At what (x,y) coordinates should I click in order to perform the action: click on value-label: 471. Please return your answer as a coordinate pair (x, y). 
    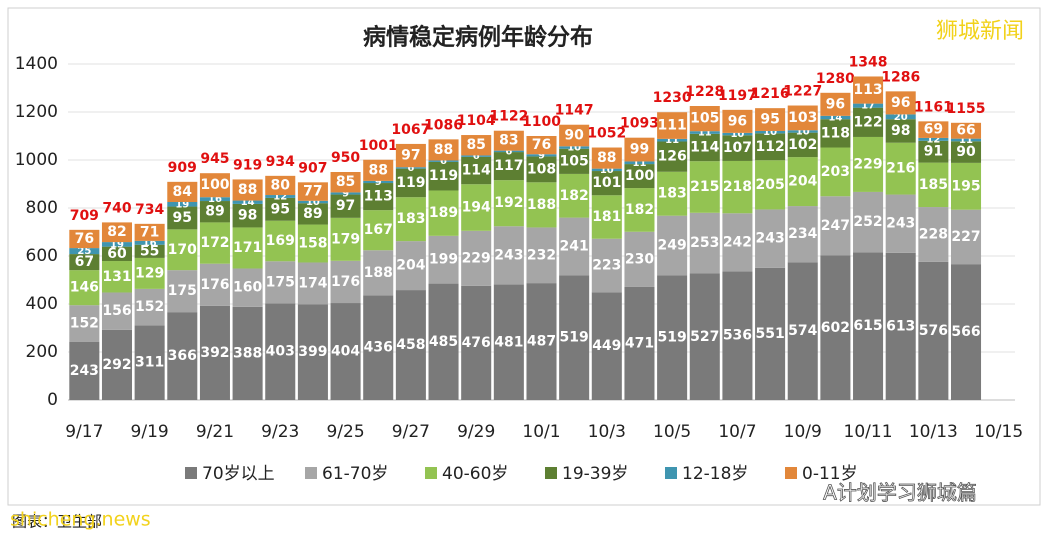
    Looking at the image, I should click on (639, 343).